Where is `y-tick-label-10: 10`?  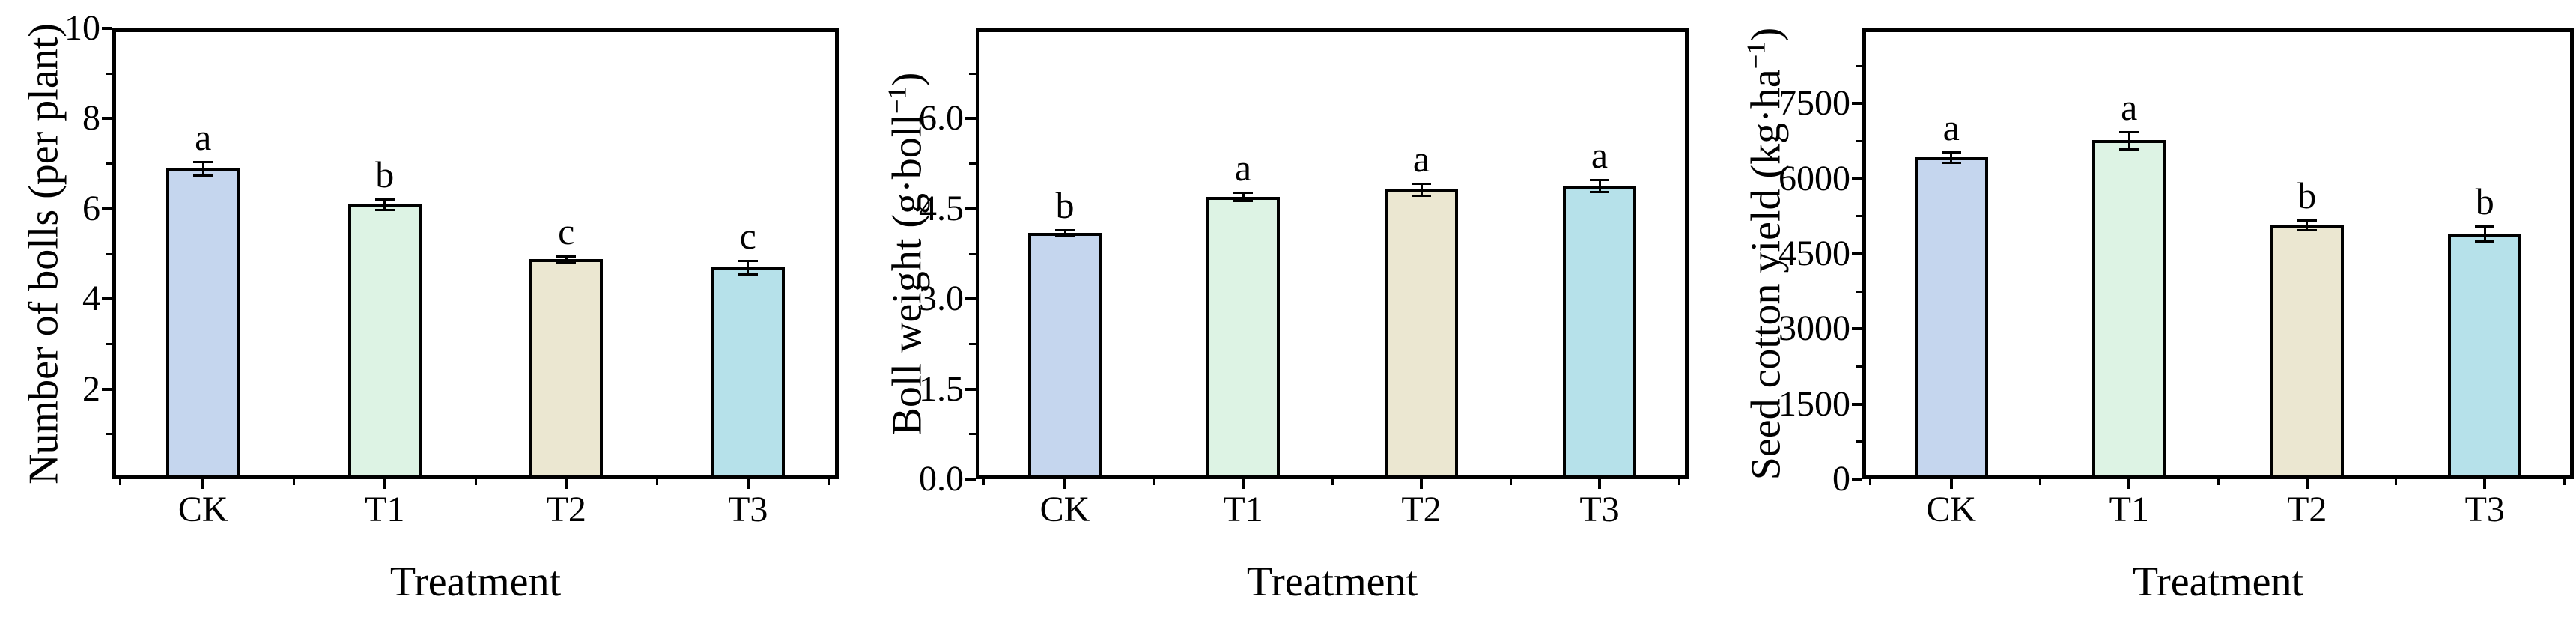 y-tick-label-10: 10 is located at coordinates (82, 28).